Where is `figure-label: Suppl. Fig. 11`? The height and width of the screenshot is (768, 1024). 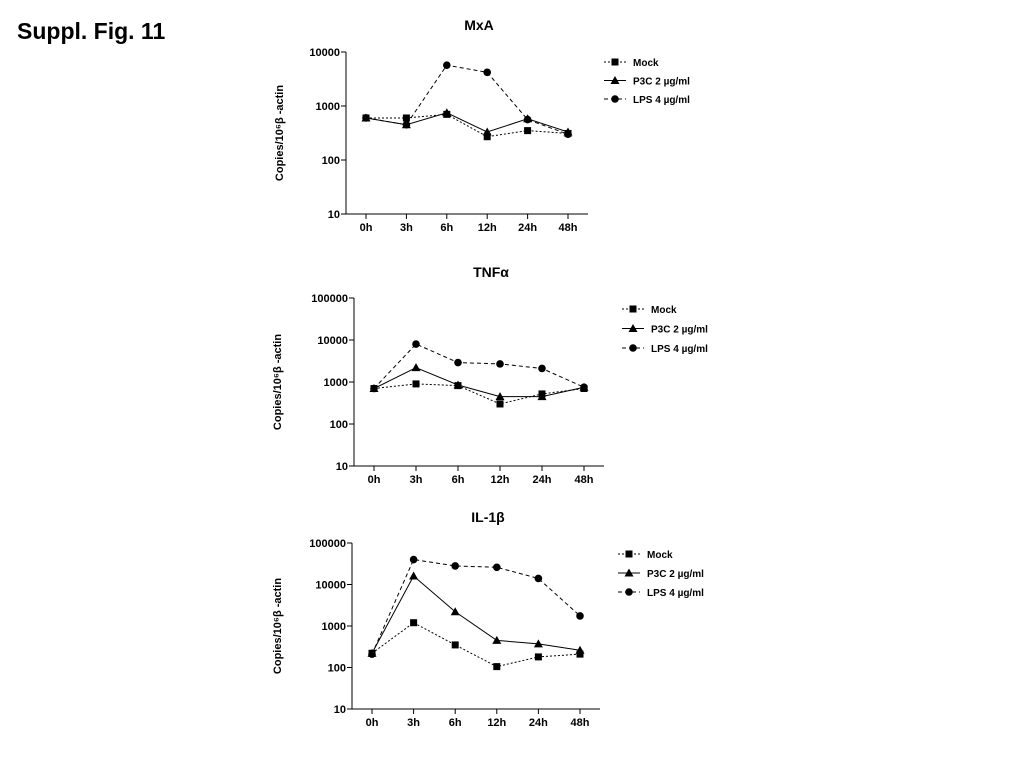 figure-label: Suppl. Fig. 11 is located at coordinates (91, 31).